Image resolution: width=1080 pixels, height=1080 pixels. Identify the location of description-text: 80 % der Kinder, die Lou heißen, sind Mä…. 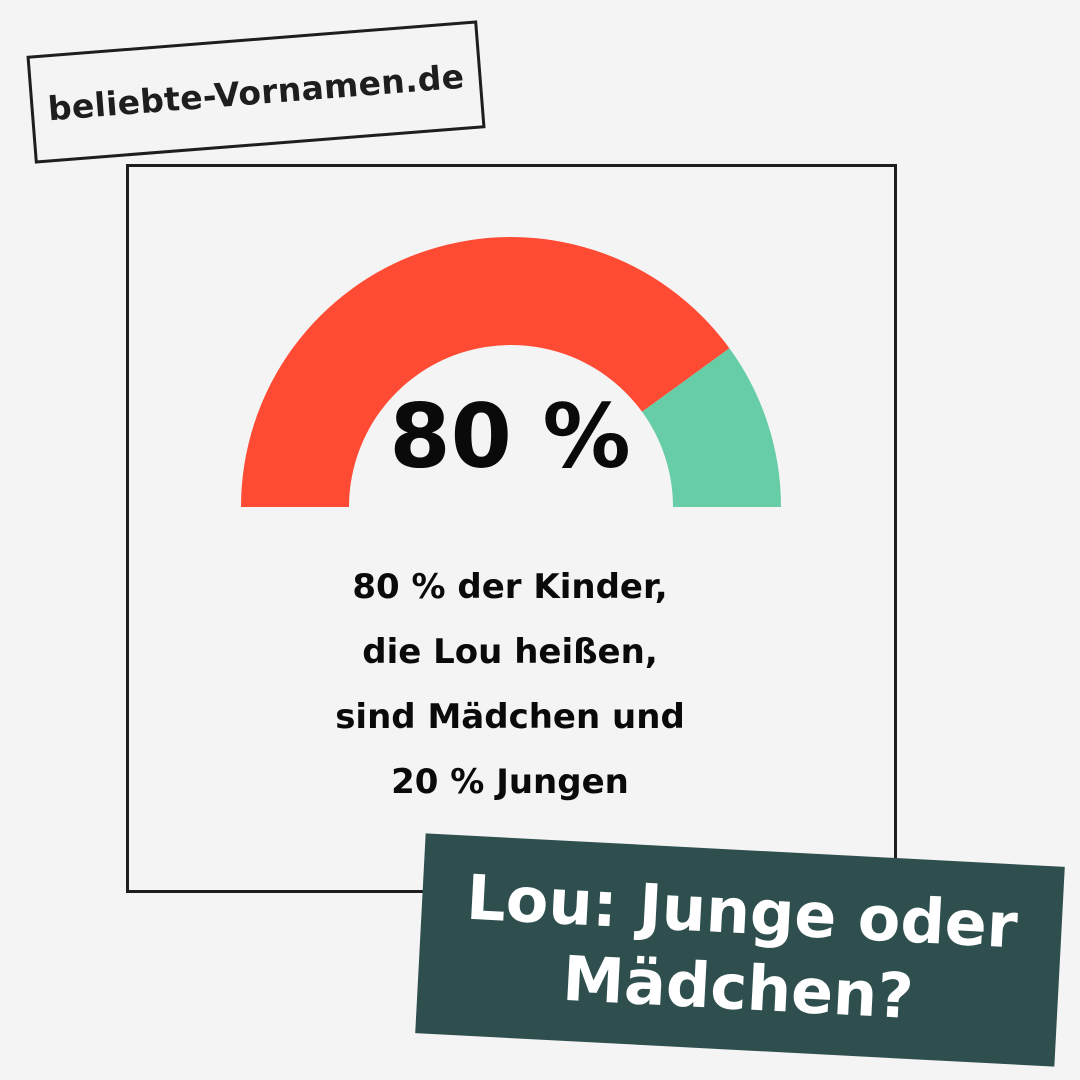
(510, 685).